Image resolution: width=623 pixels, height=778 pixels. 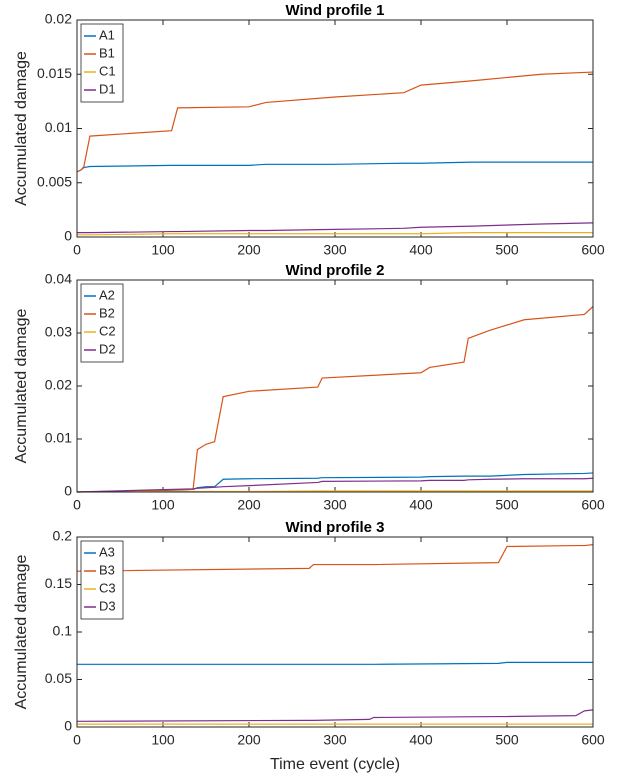 What do you see at coordinates (107, 294) in the screenshot?
I see `legend-label: A2` at bounding box center [107, 294].